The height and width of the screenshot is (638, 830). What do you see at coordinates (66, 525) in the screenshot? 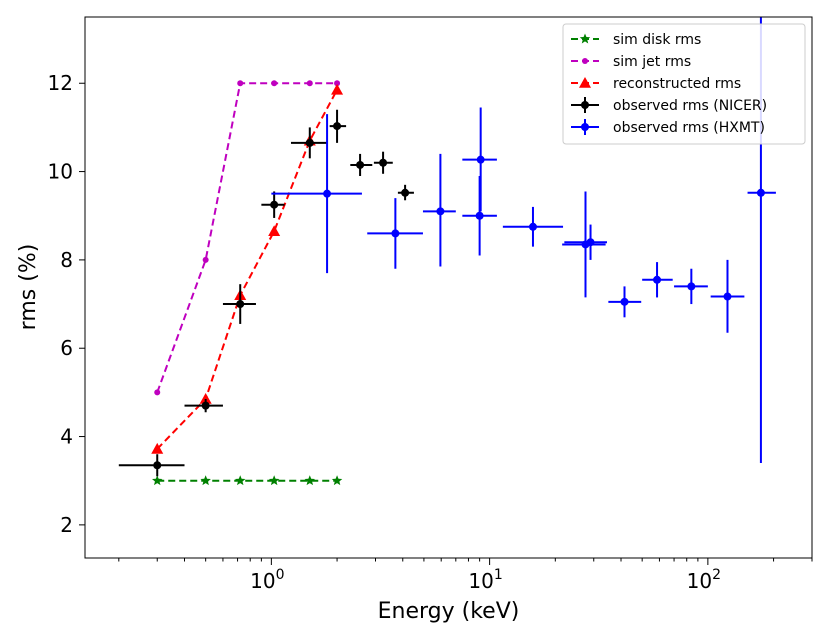
I see `y-tick-label: 2` at bounding box center [66, 525].